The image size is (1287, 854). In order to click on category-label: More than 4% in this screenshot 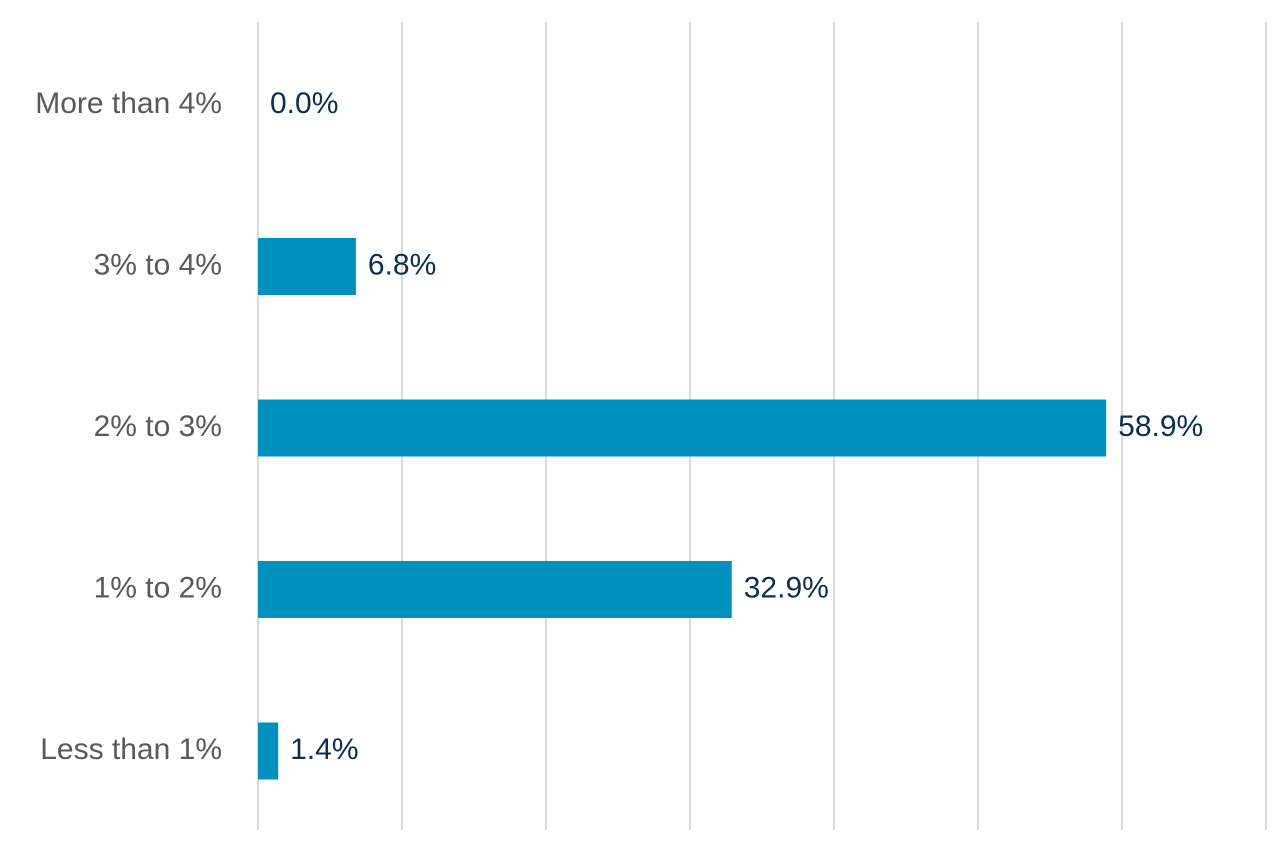, I will do `click(128, 103)`.